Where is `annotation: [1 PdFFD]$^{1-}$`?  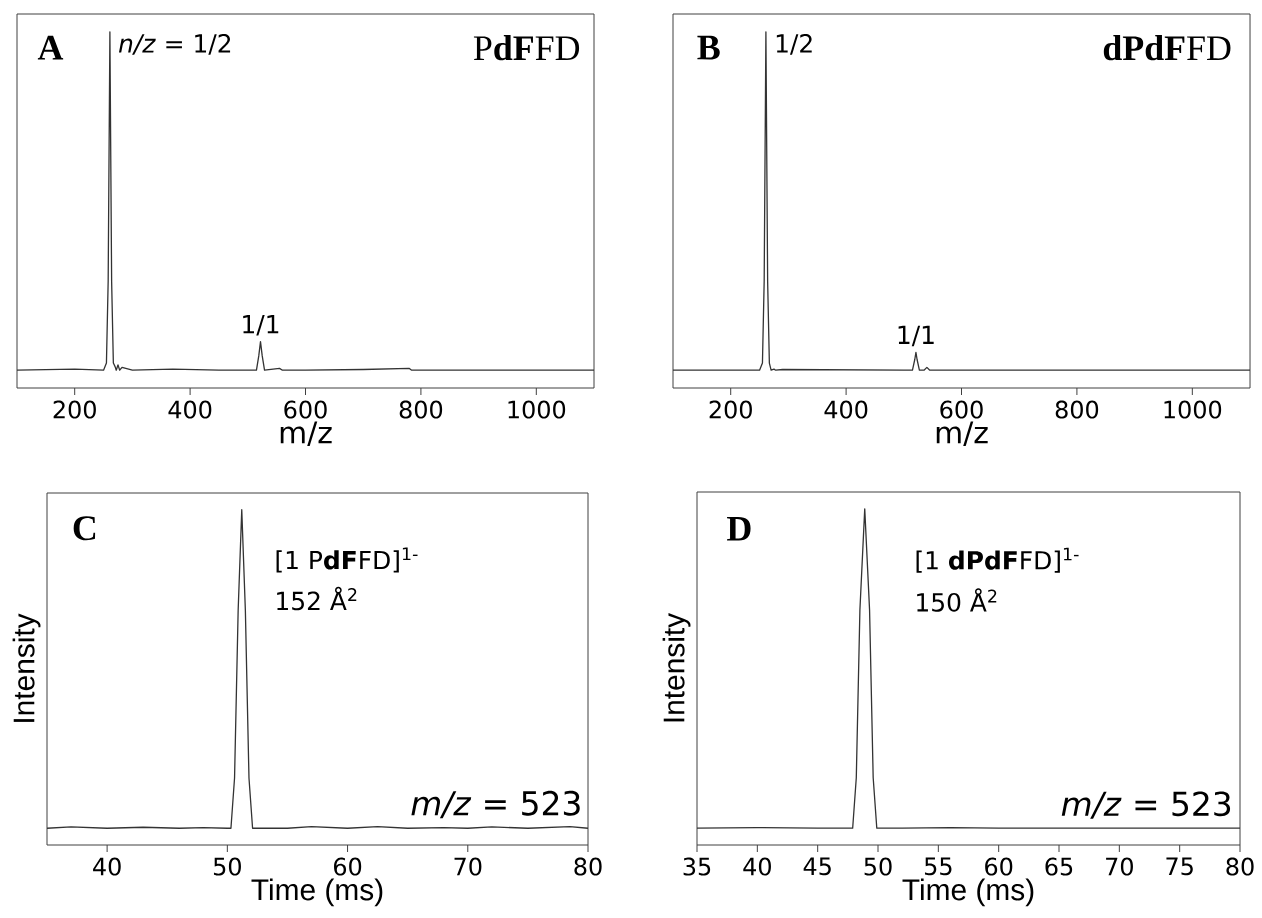 annotation: [1 PdFFD]$^{1-}$ is located at coordinates (347, 560).